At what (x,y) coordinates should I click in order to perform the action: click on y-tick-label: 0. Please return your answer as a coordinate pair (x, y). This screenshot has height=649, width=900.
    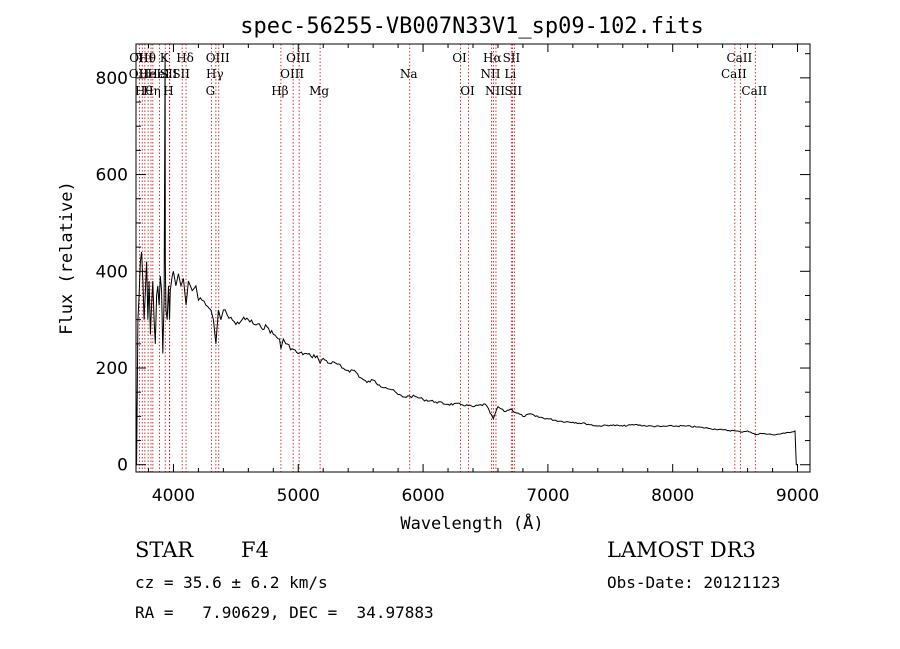
    Looking at the image, I should click on (122, 466).